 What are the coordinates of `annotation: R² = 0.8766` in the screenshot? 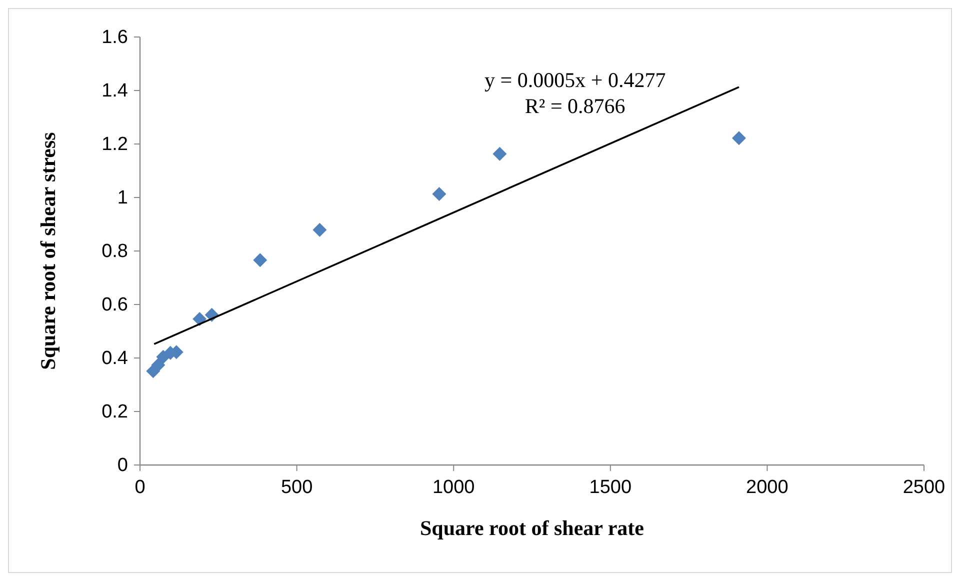 It's located at (575, 106).